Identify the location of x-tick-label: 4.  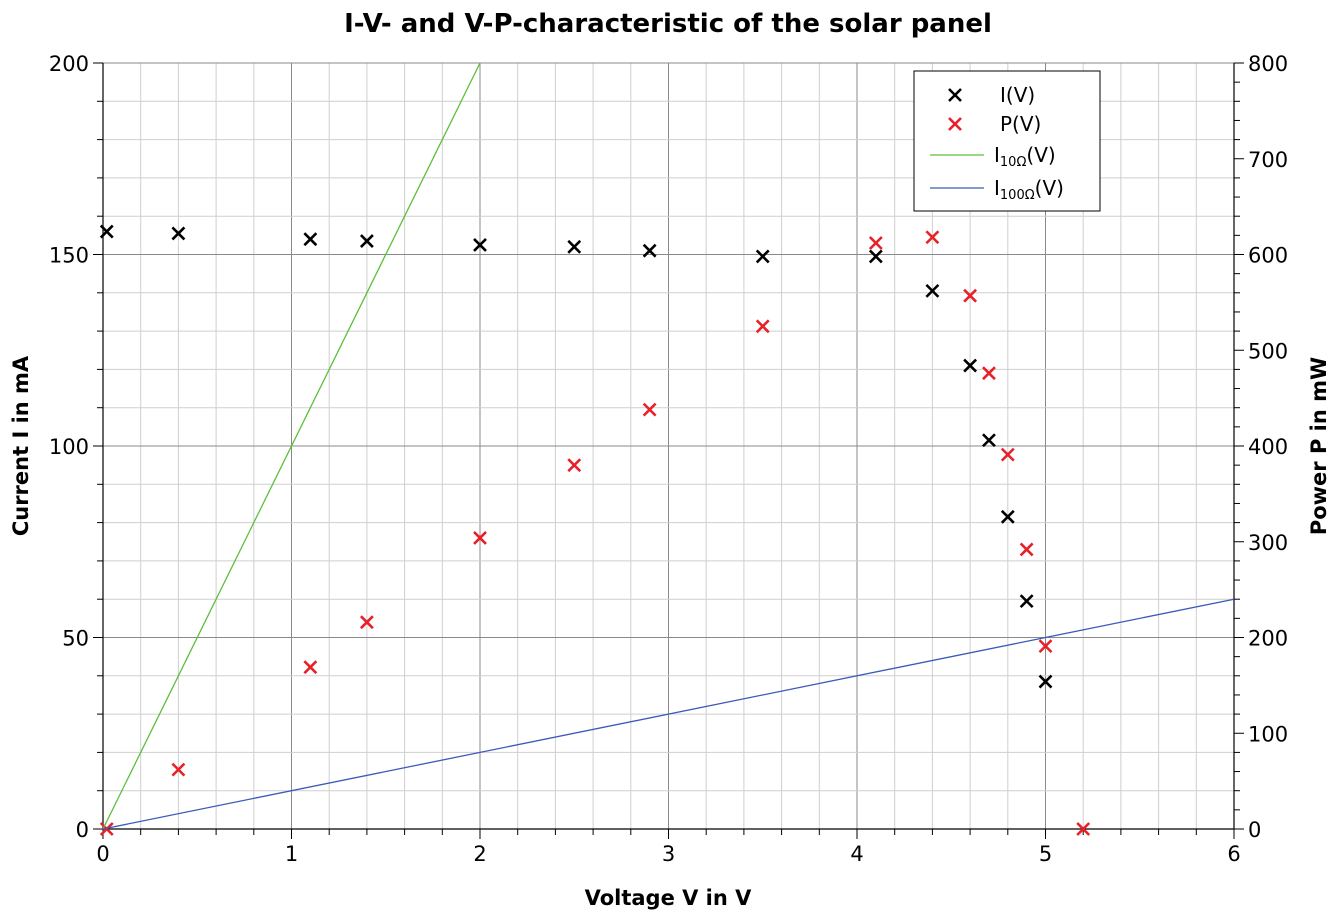
(856, 854).